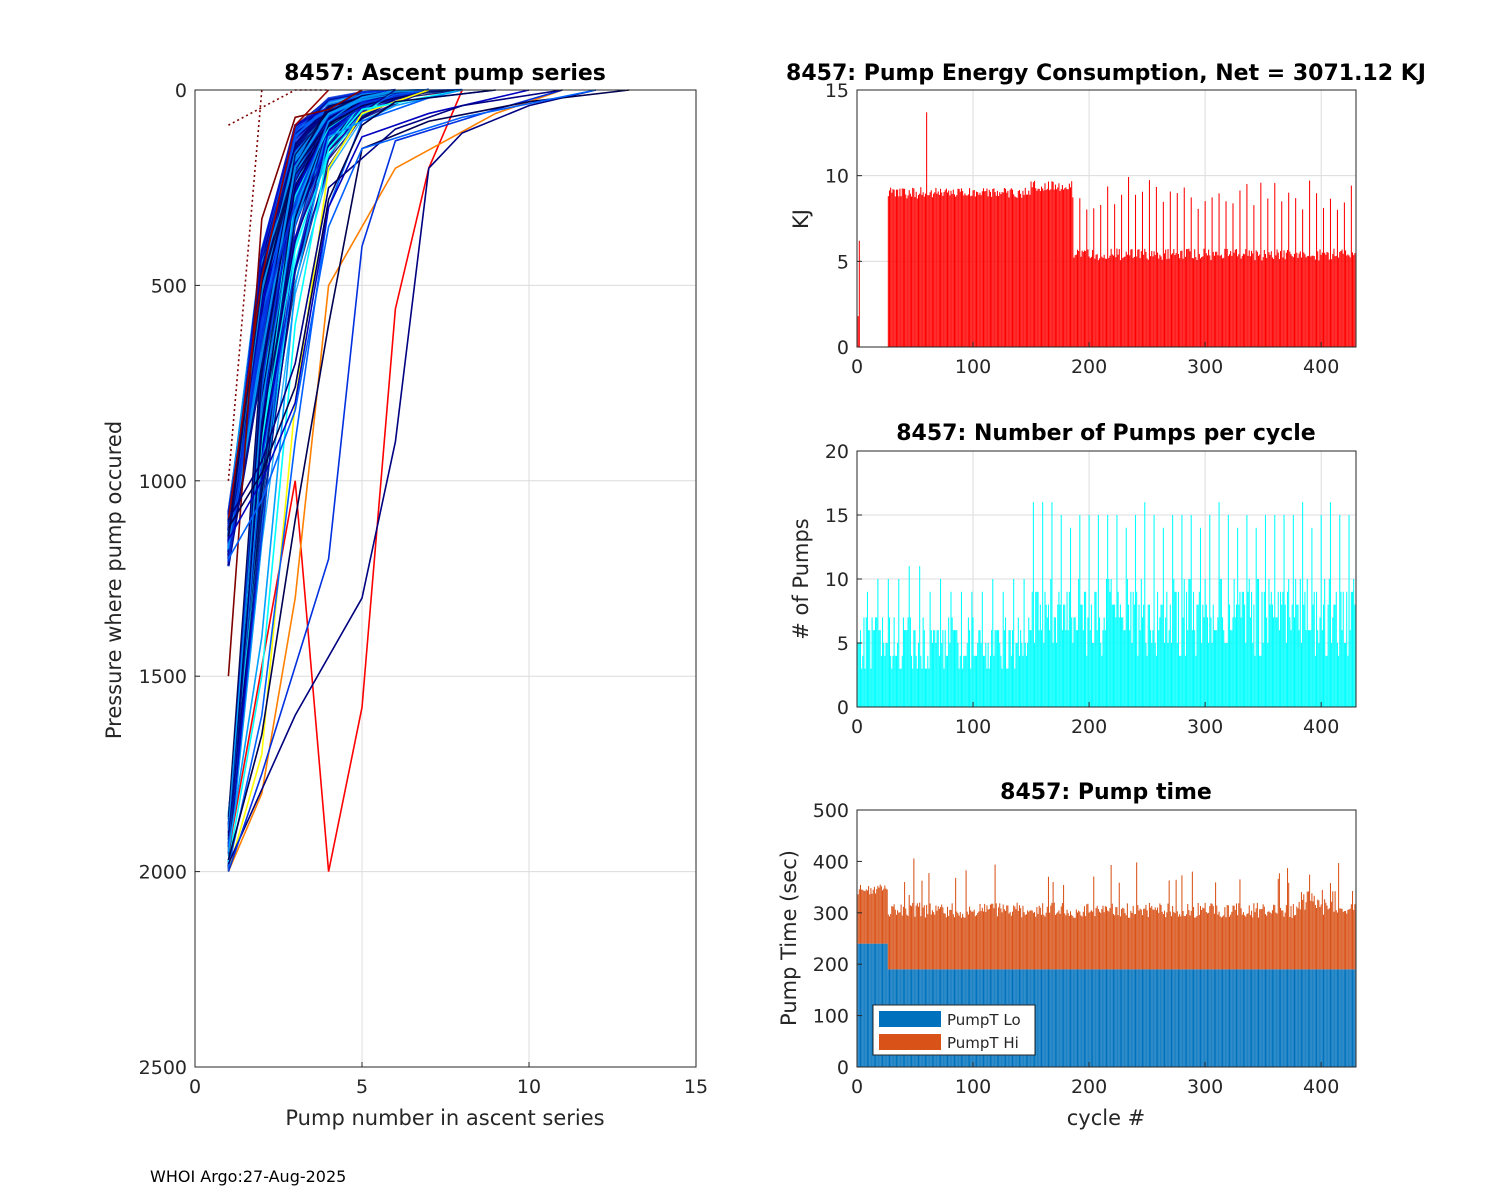 The image size is (1500, 1204). I want to click on legend-label: PumpT Hi, so click(983, 1043).